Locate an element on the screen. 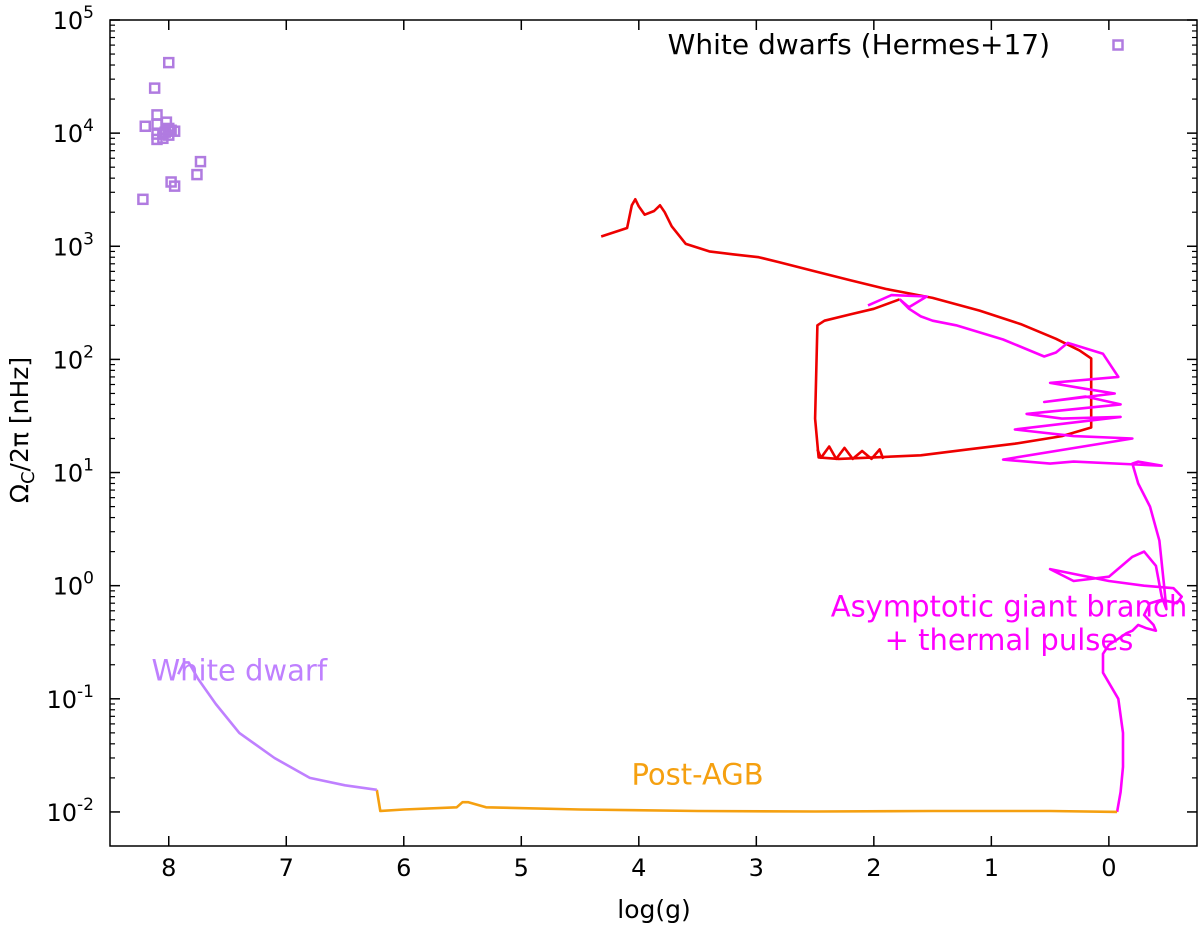 This screenshot has height=926, width=1200. x-tick-label: 7 is located at coordinates (286, 868).